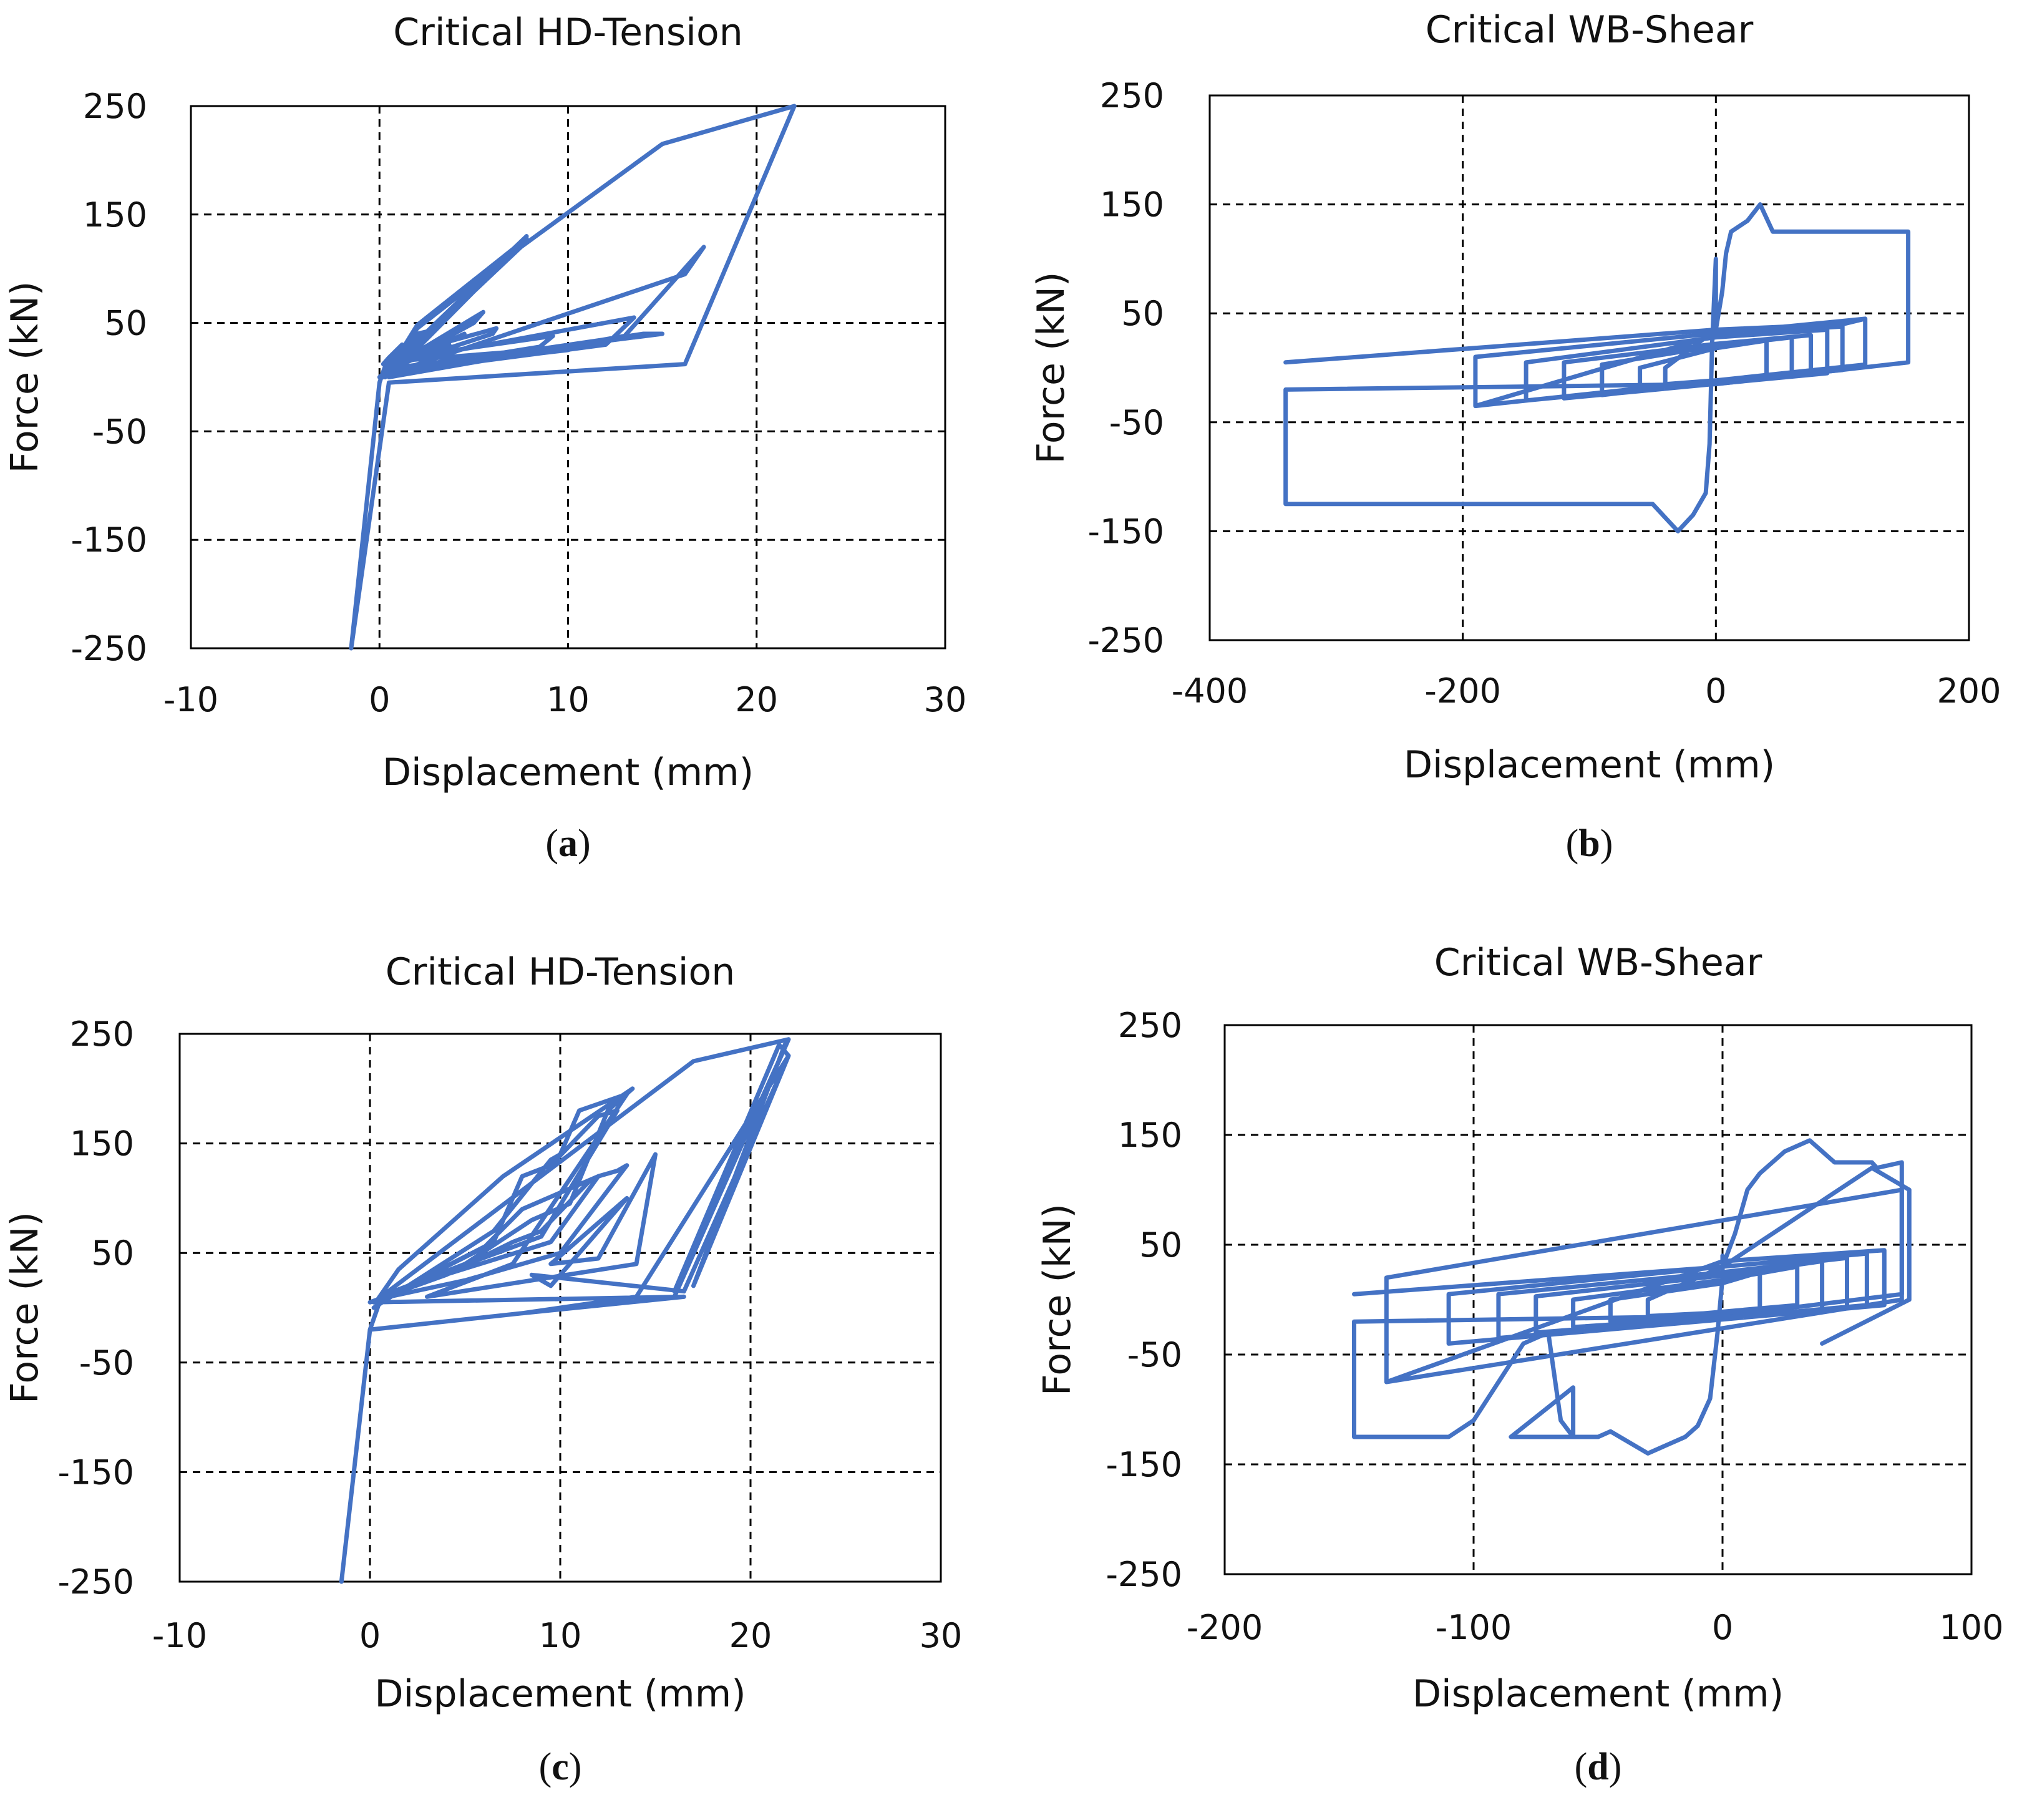  Describe the element at coordinates (1969, 691) in the screenshot. I see `chart-b-x-tick-label-3: 200` at that location.